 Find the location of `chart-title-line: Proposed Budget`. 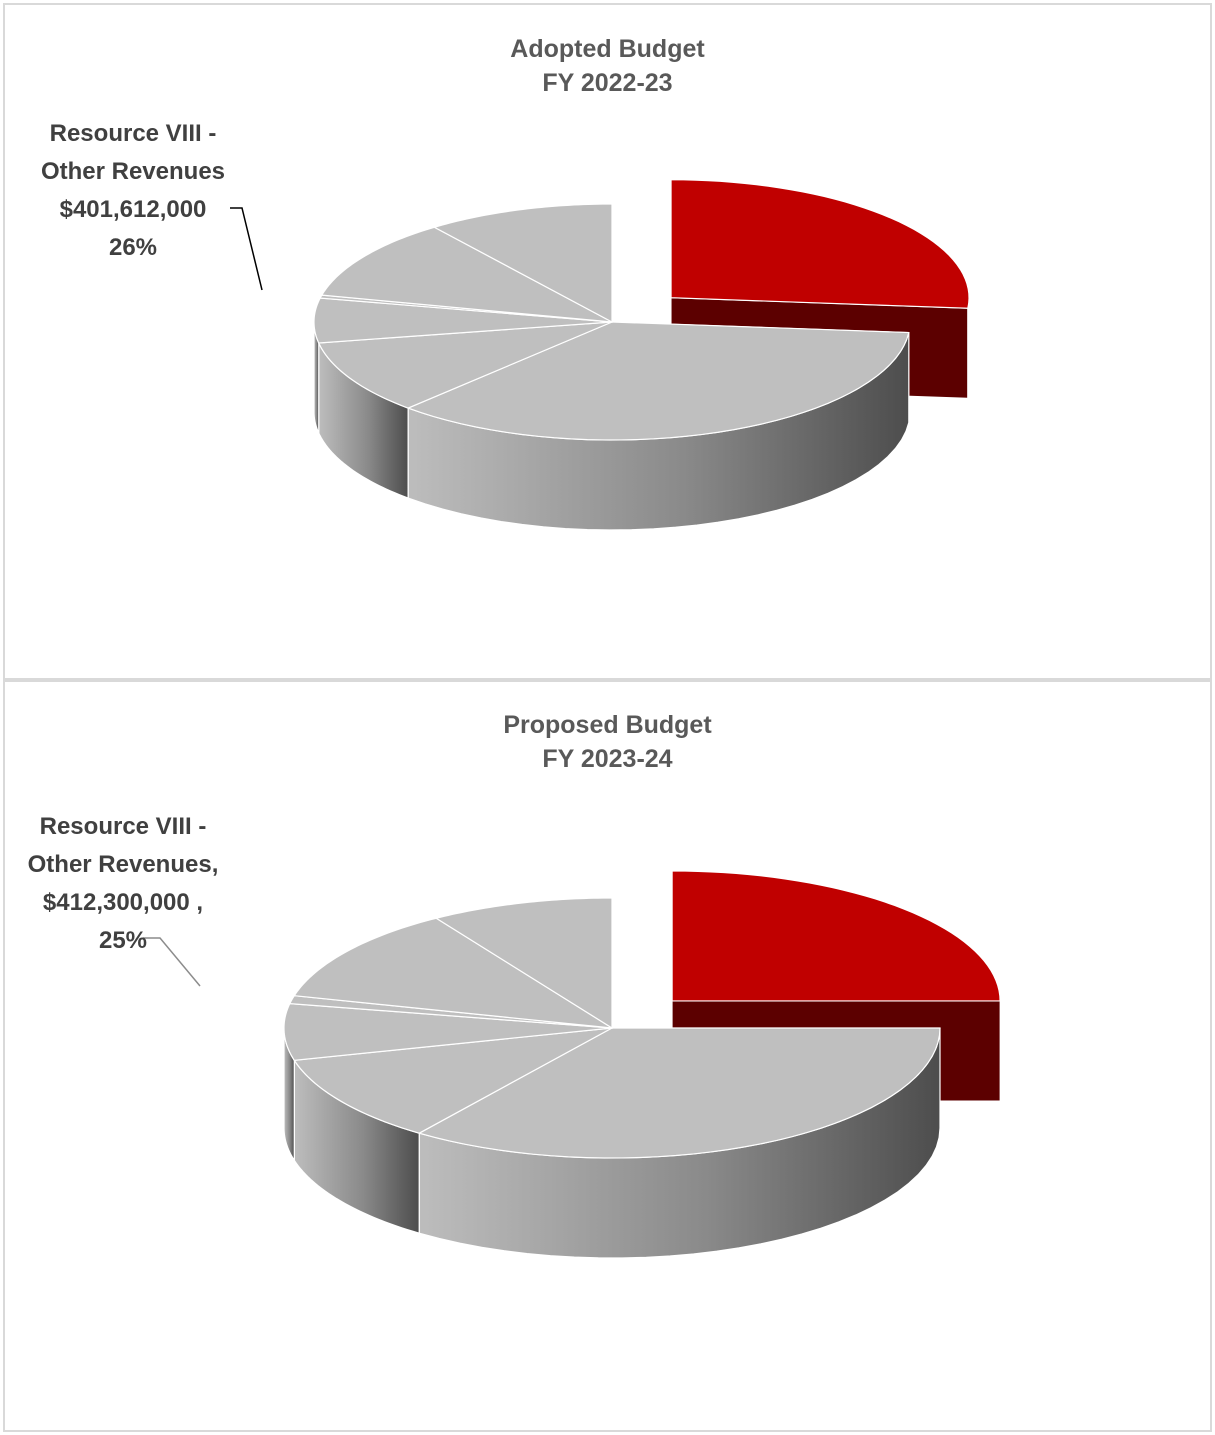

chart-title-line: Proposed Budget is located at coordinates (607, 725).